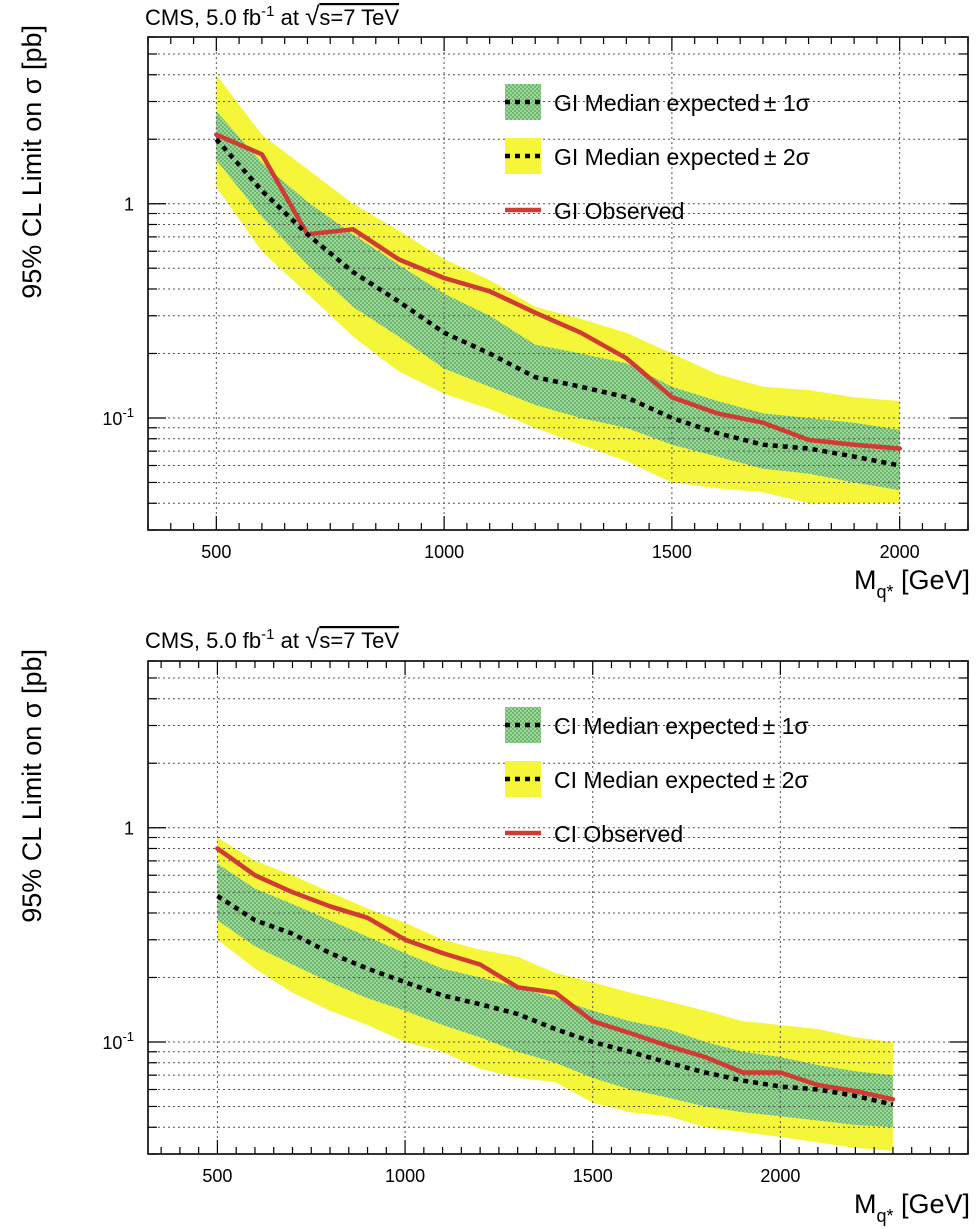 This screenshot has width=976, height=1229. What do you see at coordinates (619, 211) in the screenshot?
I see `legend-label: GI Observed` at bounding box center [619, 211].